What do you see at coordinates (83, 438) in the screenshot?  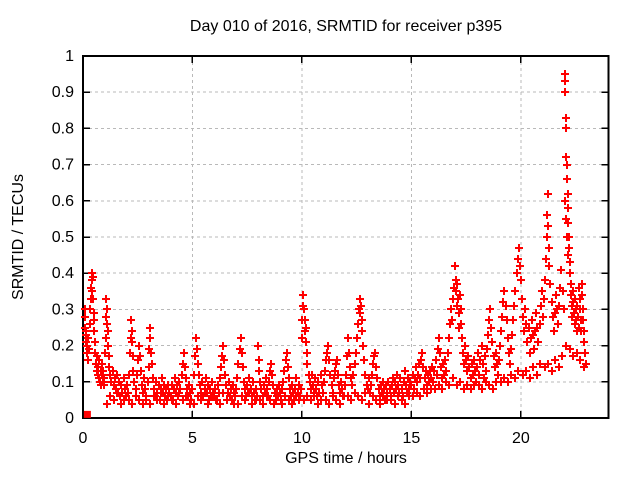 I see `x-tick-label: 0` at bounding box center [83, 438].